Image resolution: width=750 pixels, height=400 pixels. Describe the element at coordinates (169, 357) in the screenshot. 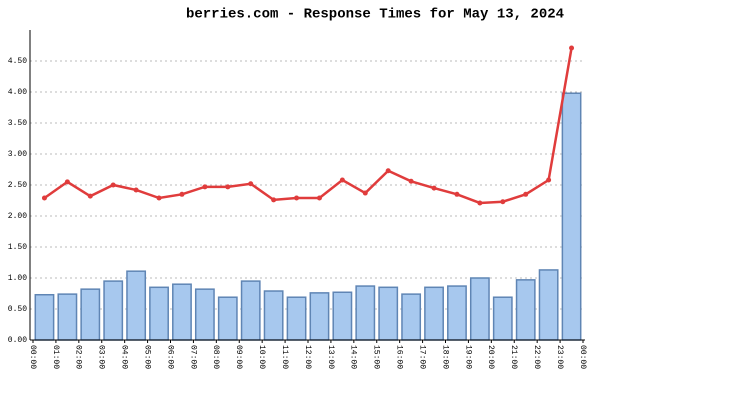

I see `x-tick-label: 06:00` at that location.